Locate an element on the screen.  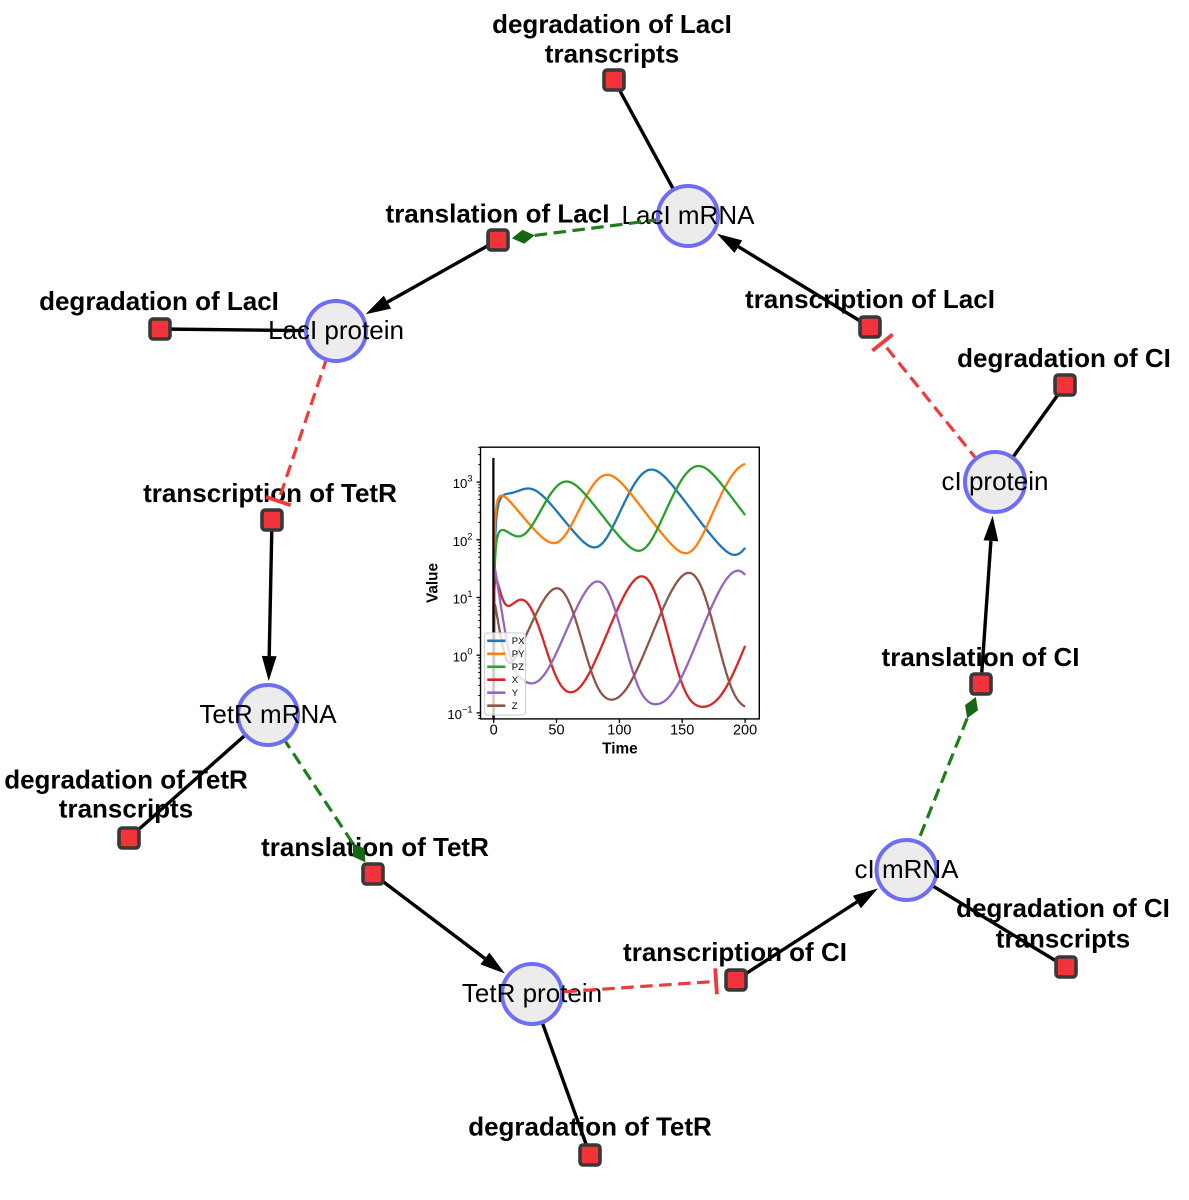
svg-text: 150 is located at coordinates (682, 731).